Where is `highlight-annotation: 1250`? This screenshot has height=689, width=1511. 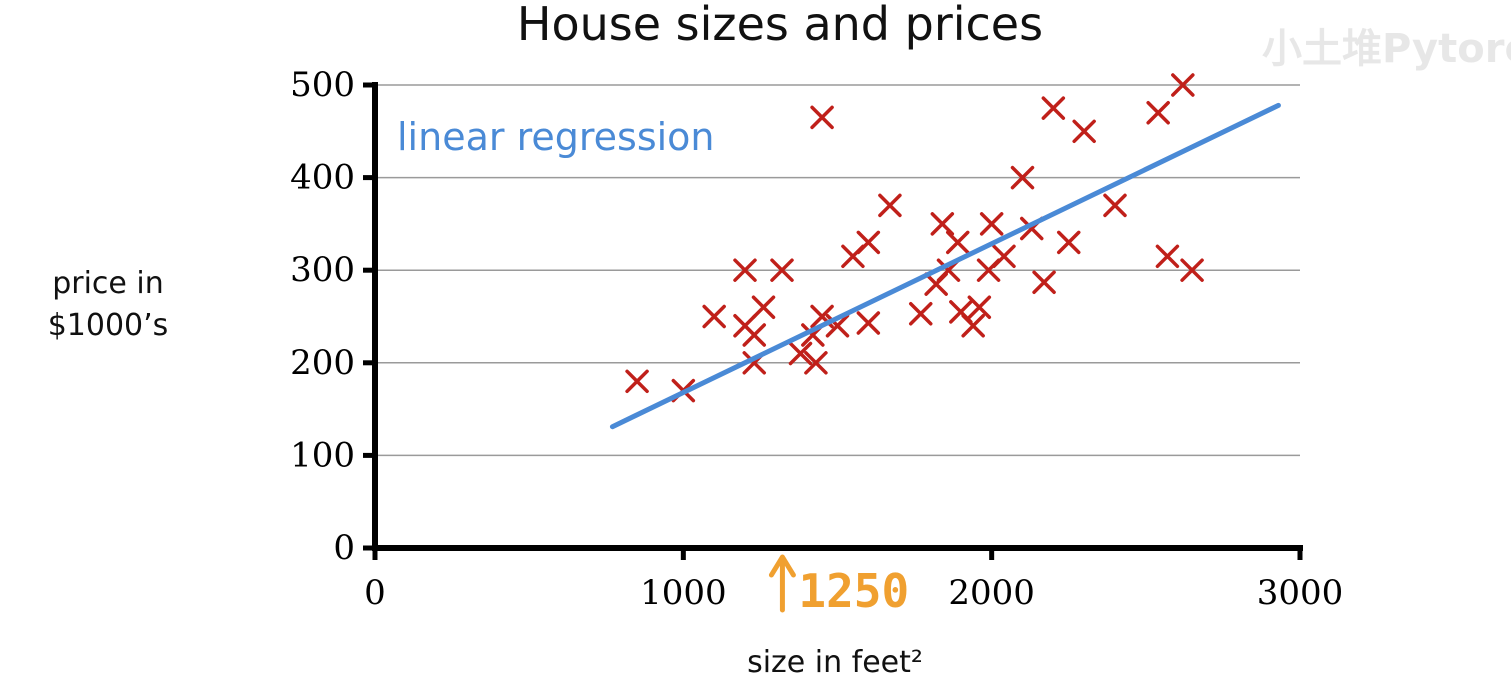
highlight-annotation: 1250 is located at coordinates (838, 586).